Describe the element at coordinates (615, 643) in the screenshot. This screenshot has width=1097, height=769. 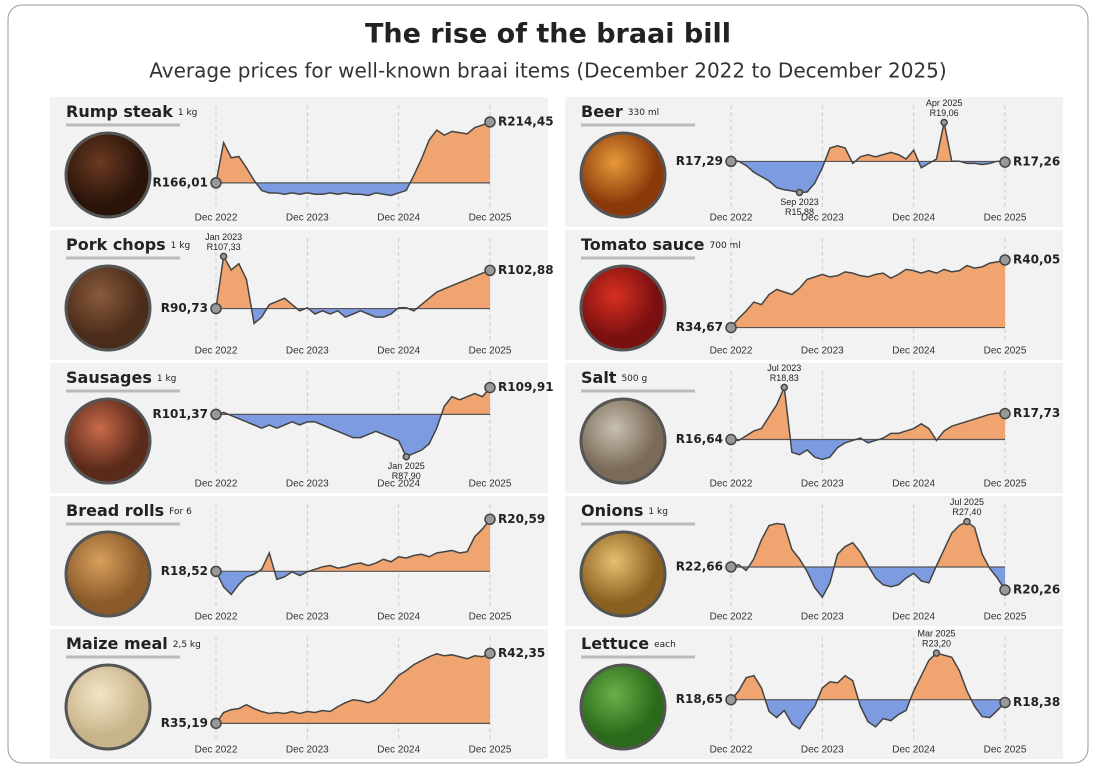
I see `item-name: Lettuce` at that location.